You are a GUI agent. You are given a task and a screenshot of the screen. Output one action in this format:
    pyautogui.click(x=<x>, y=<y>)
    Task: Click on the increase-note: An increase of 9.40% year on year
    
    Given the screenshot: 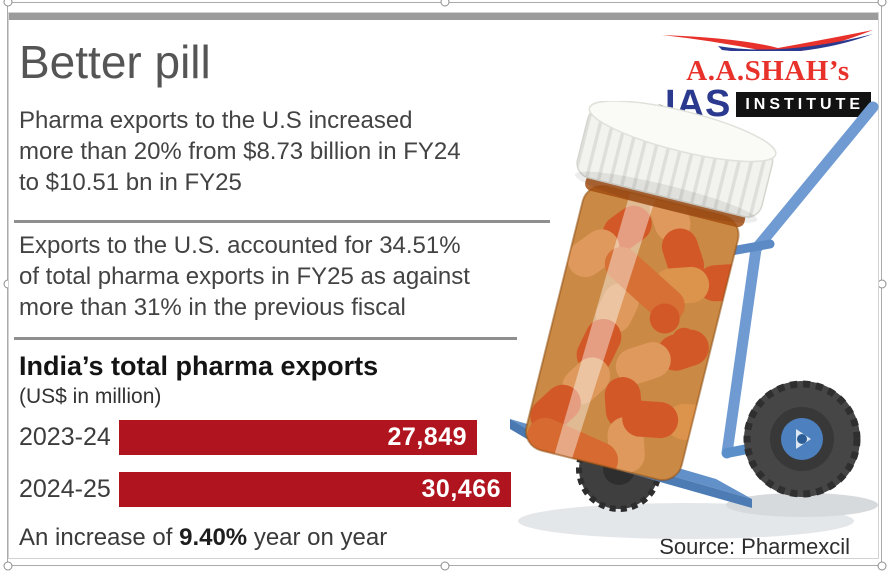 What is the action you would take?
    pyautogui.click(x=203, y=538)
    